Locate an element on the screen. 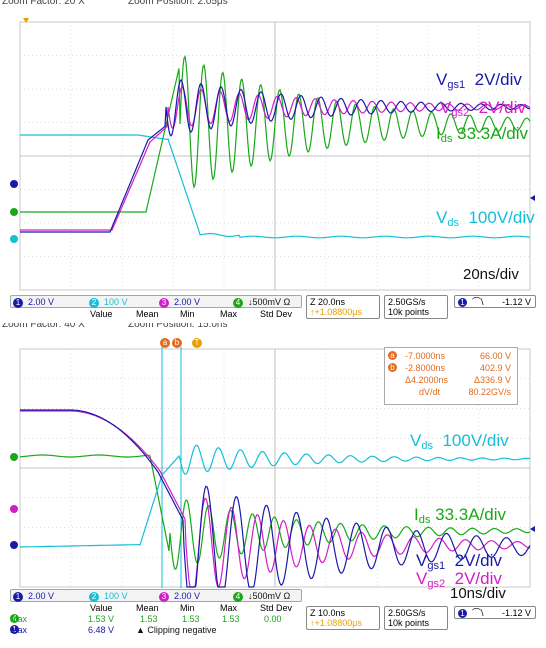  bottom-ch4-setting: 4 ↓500mV Ω is located at coordinates (261, 596).